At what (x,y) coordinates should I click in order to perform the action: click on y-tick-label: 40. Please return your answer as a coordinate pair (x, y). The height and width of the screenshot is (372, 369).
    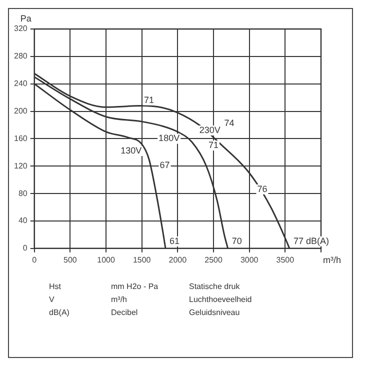
    Looking at the image, I should click on (23, 221).